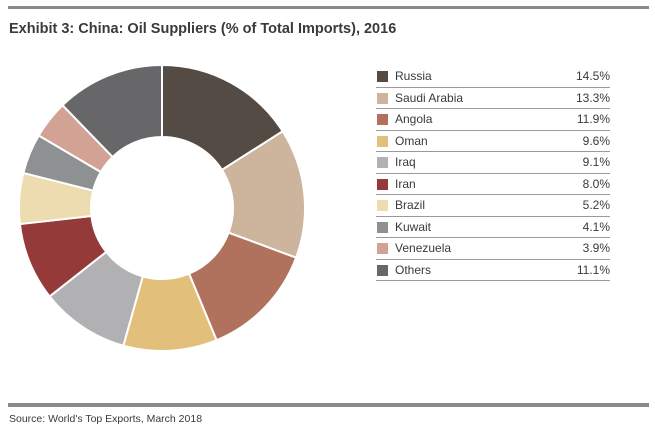  I want to click on legend-label: Iran, so click(405, 183).